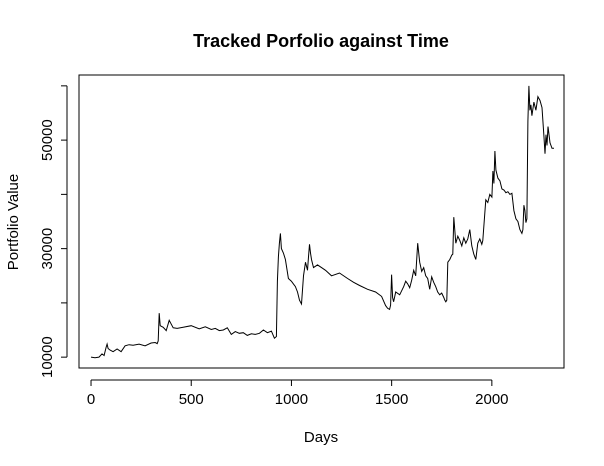  I want to click on x-tick-label: 2000, so click(491, 399).